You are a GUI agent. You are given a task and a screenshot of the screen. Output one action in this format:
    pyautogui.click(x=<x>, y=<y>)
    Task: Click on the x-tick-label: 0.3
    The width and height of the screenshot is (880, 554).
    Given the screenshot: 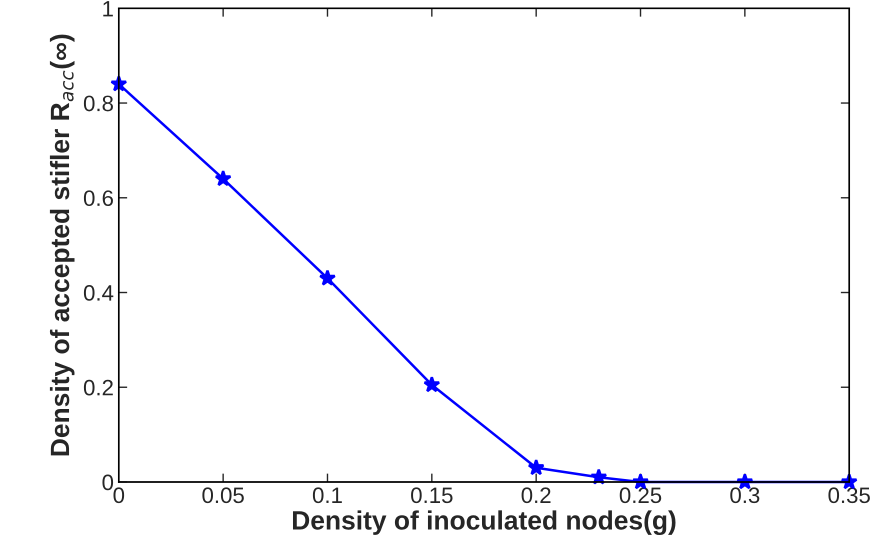 What is the action you would take?
    pyautogui.click(x=745, y=495)
    